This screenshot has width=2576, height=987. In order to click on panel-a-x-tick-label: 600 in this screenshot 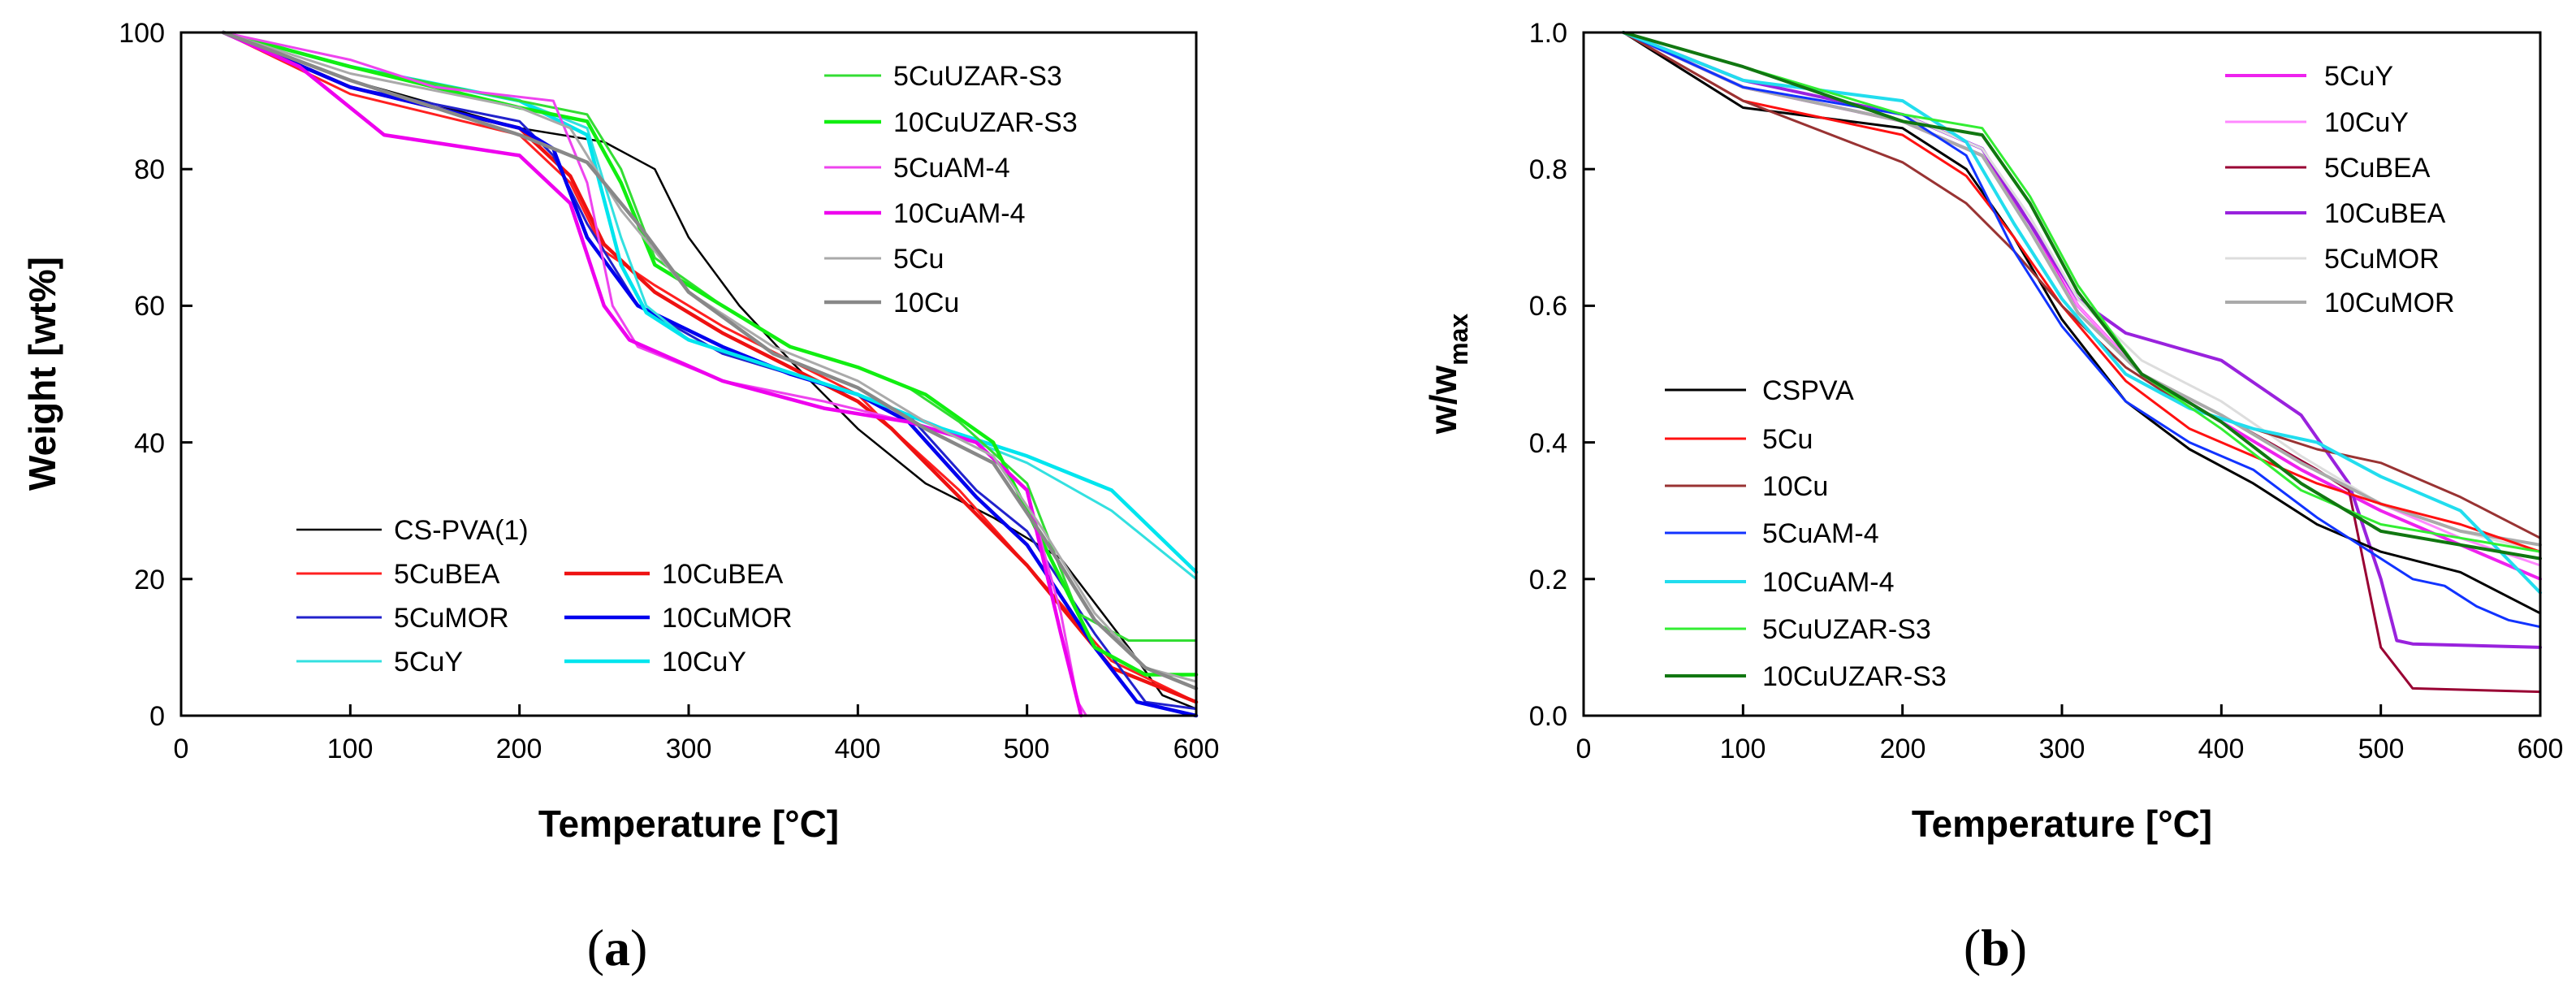, I will do `click(1196, 749)`.